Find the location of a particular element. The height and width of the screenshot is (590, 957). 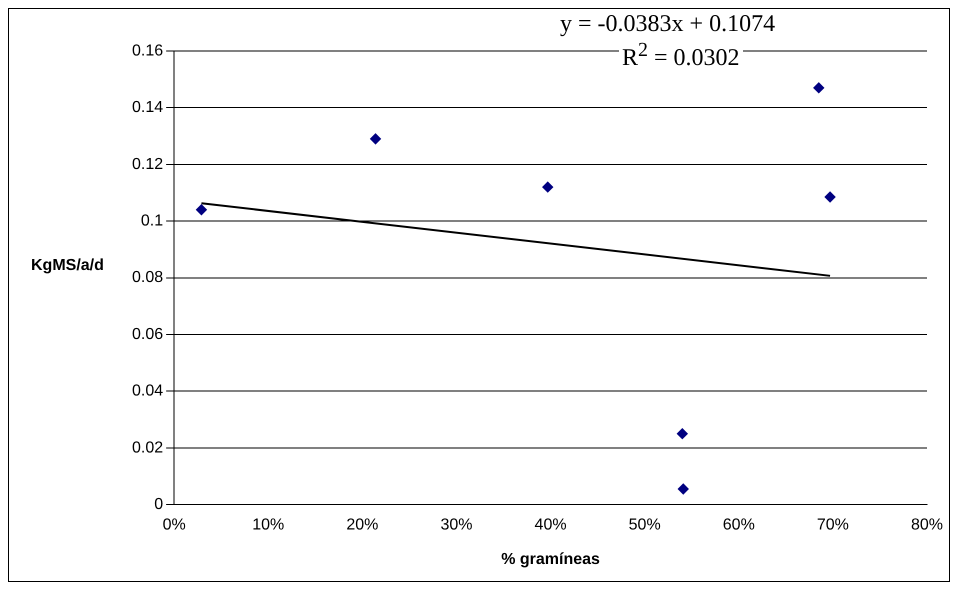

y-tick-label: 0 is located at coordinates (159, 505).